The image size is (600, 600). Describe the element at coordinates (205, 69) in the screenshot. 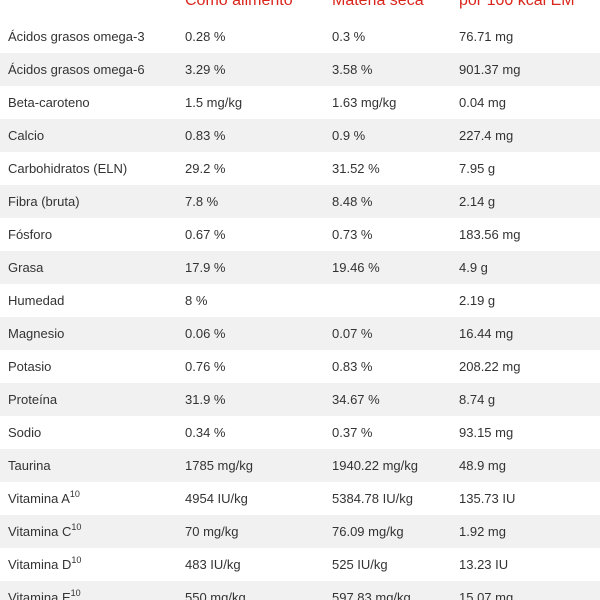

I see `as-fed-value: 3.29 %` at that location.